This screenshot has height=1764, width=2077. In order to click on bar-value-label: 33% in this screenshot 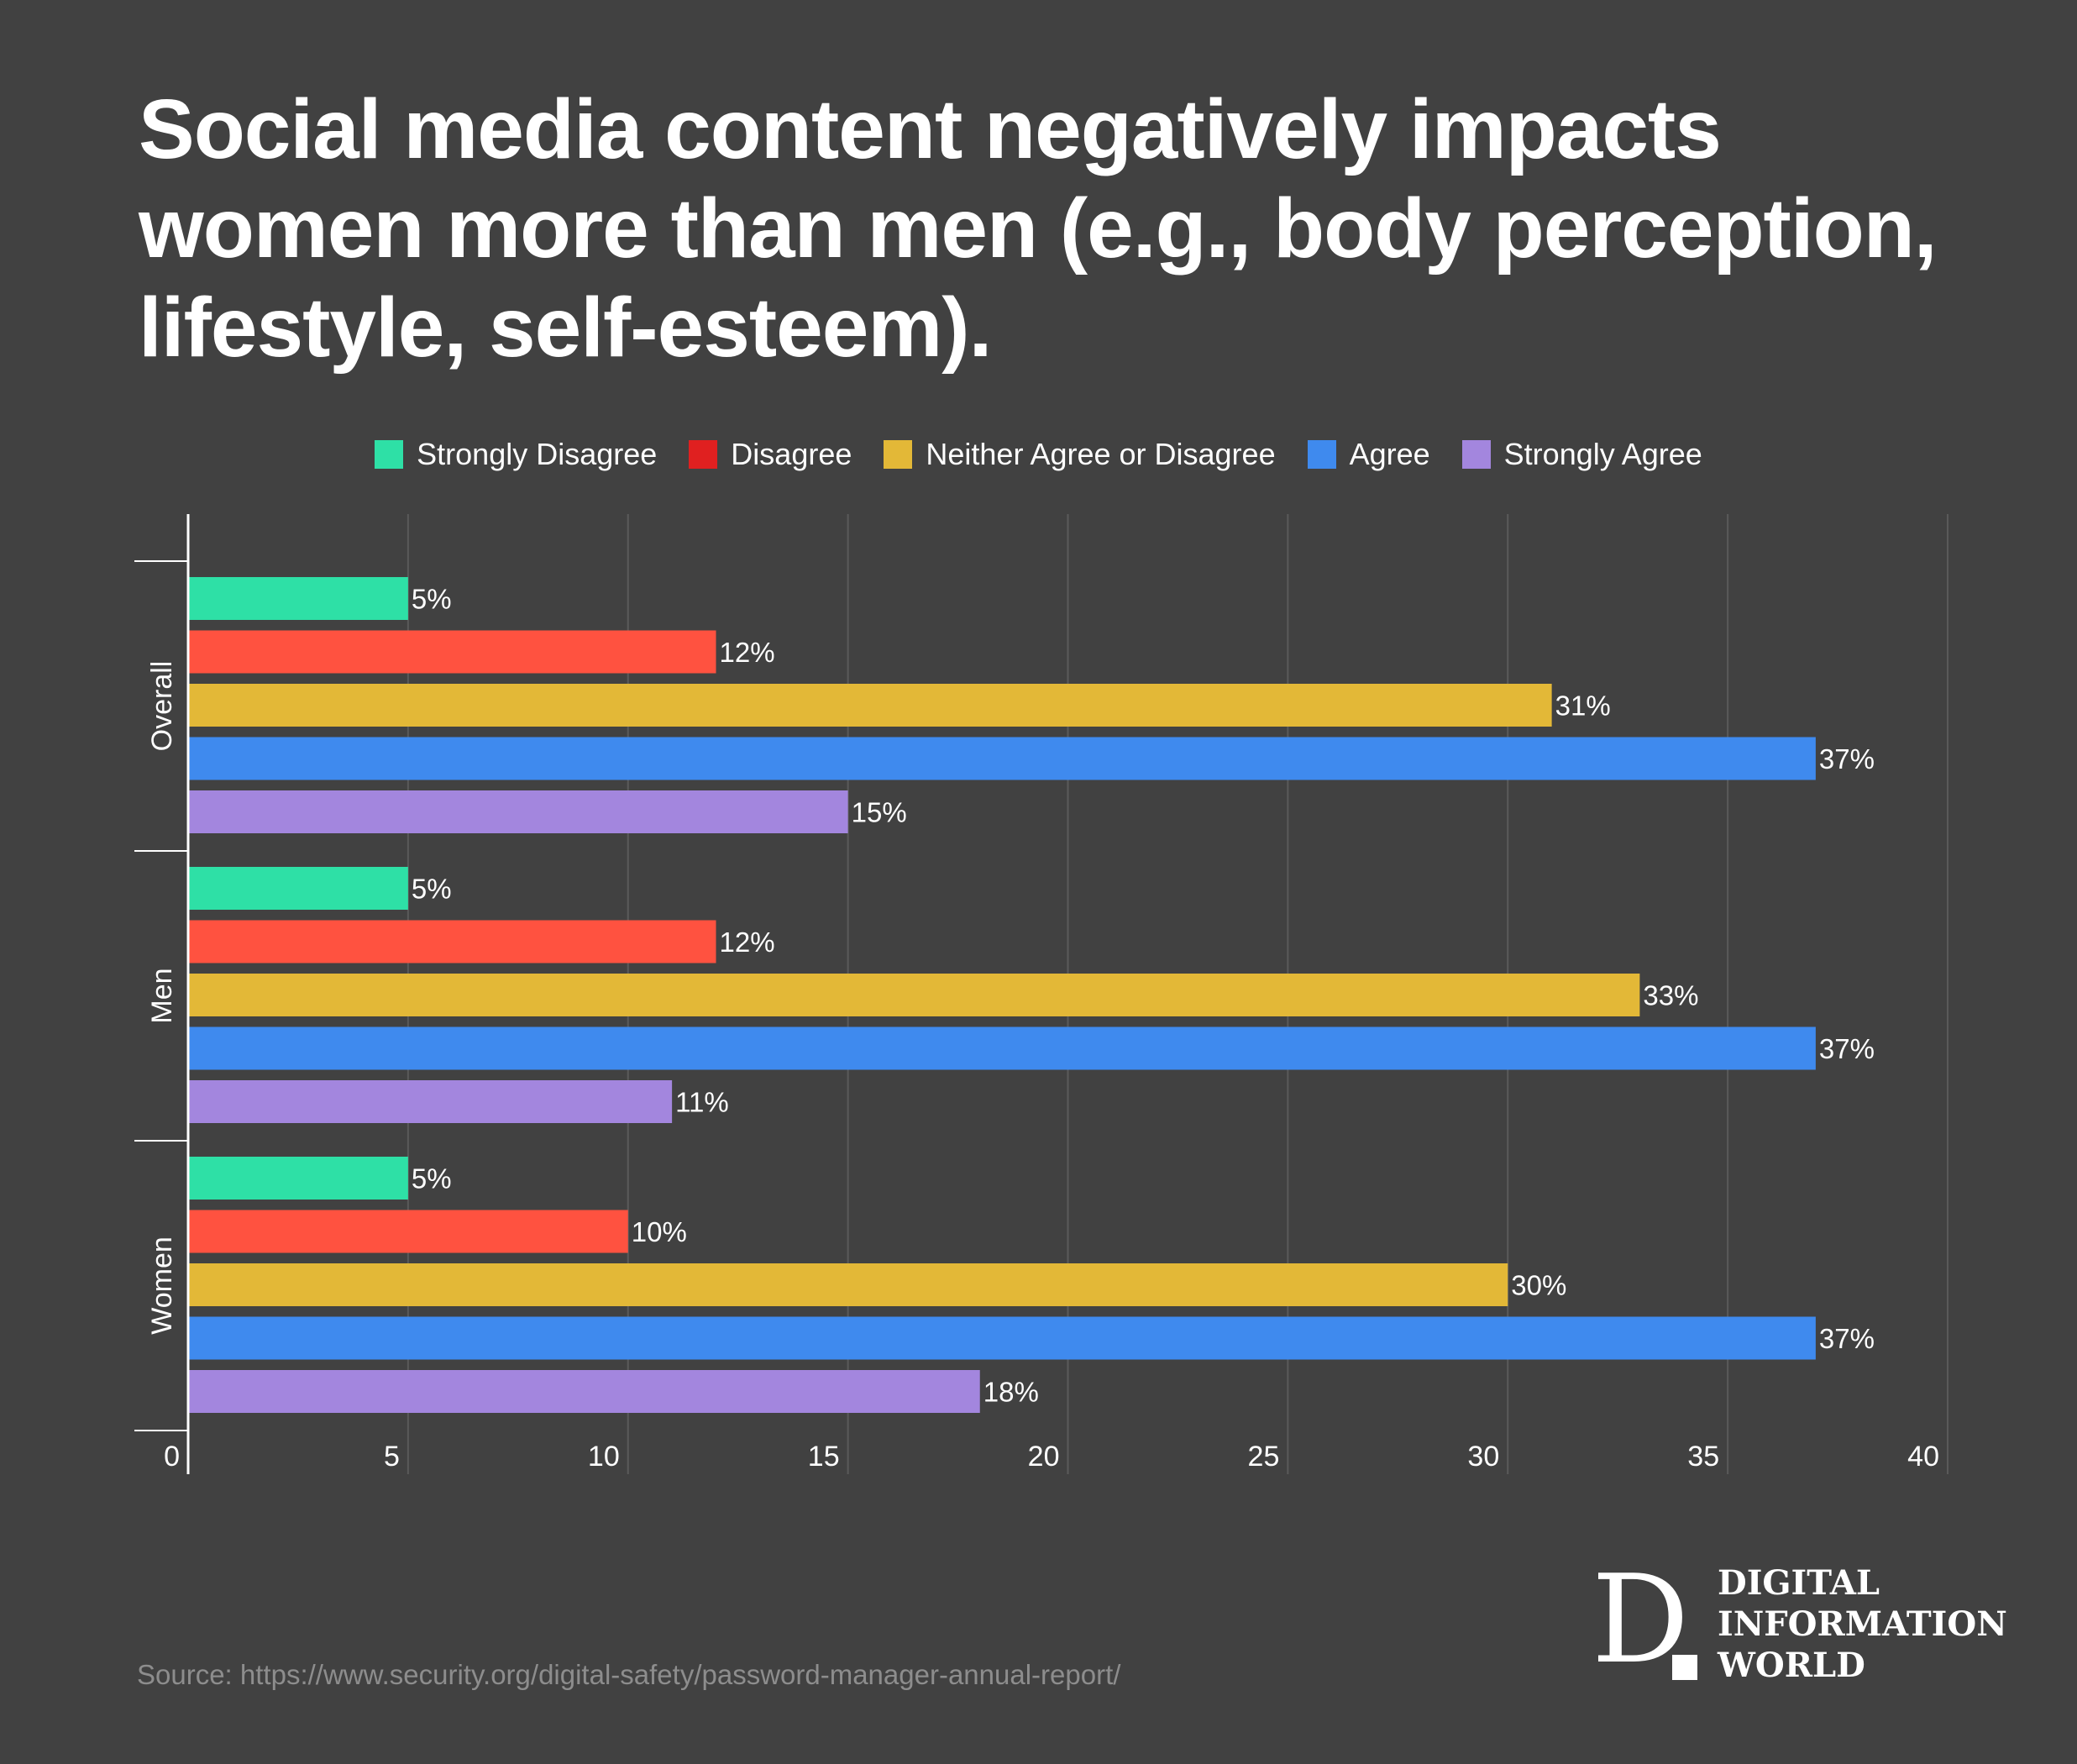, I will do `click(1670, 995)`.